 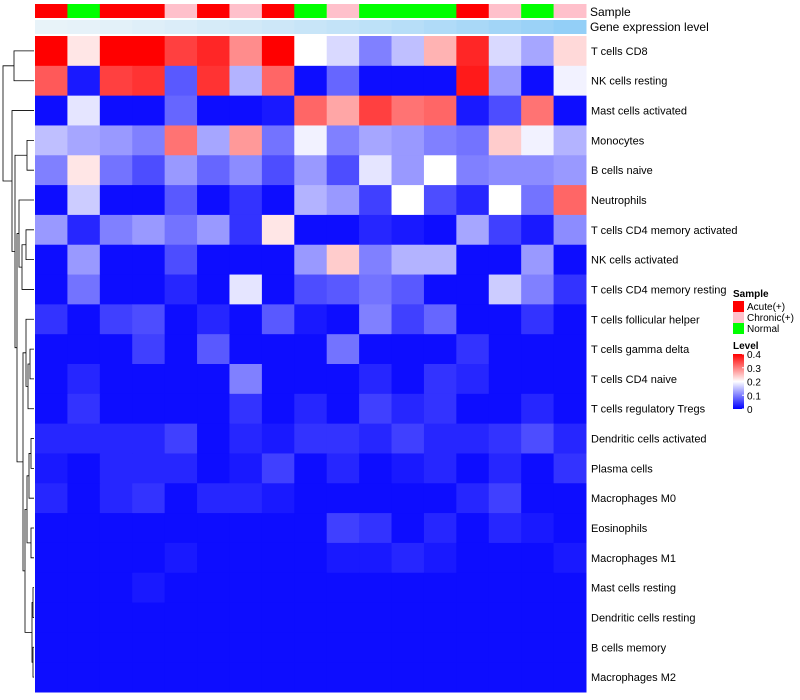 What do you see at coordinates (311, 11) in the screenshot?
I see `sample-annotation-bar` at bounding box center [311, 11].